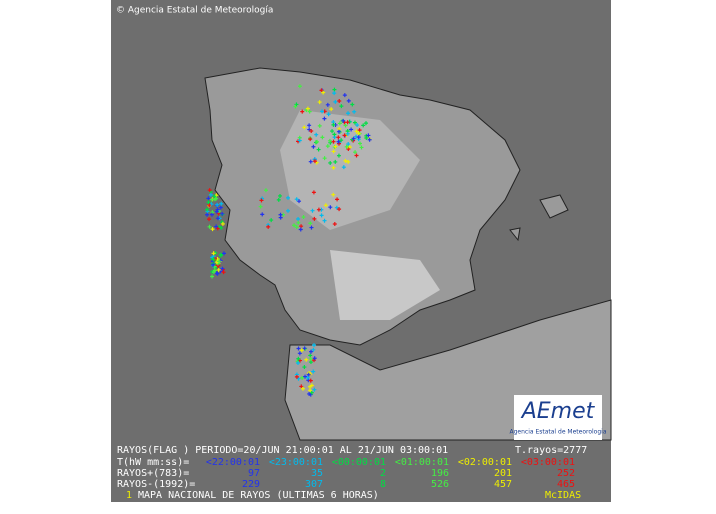 This screenshot has height=514, width=716. I want to click on logo-name: AEmet, so click(558, 411).